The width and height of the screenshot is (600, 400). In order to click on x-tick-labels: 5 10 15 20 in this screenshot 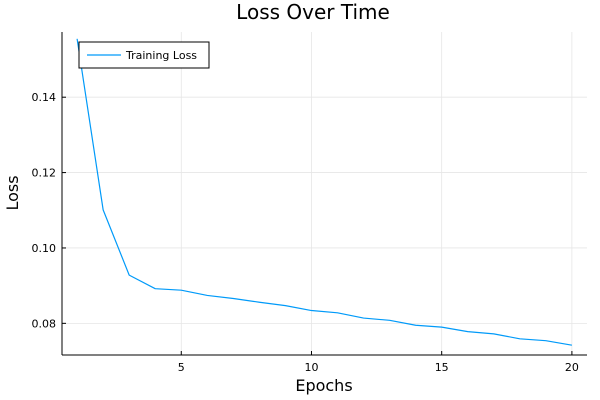, I will do `click(378, 367)`.